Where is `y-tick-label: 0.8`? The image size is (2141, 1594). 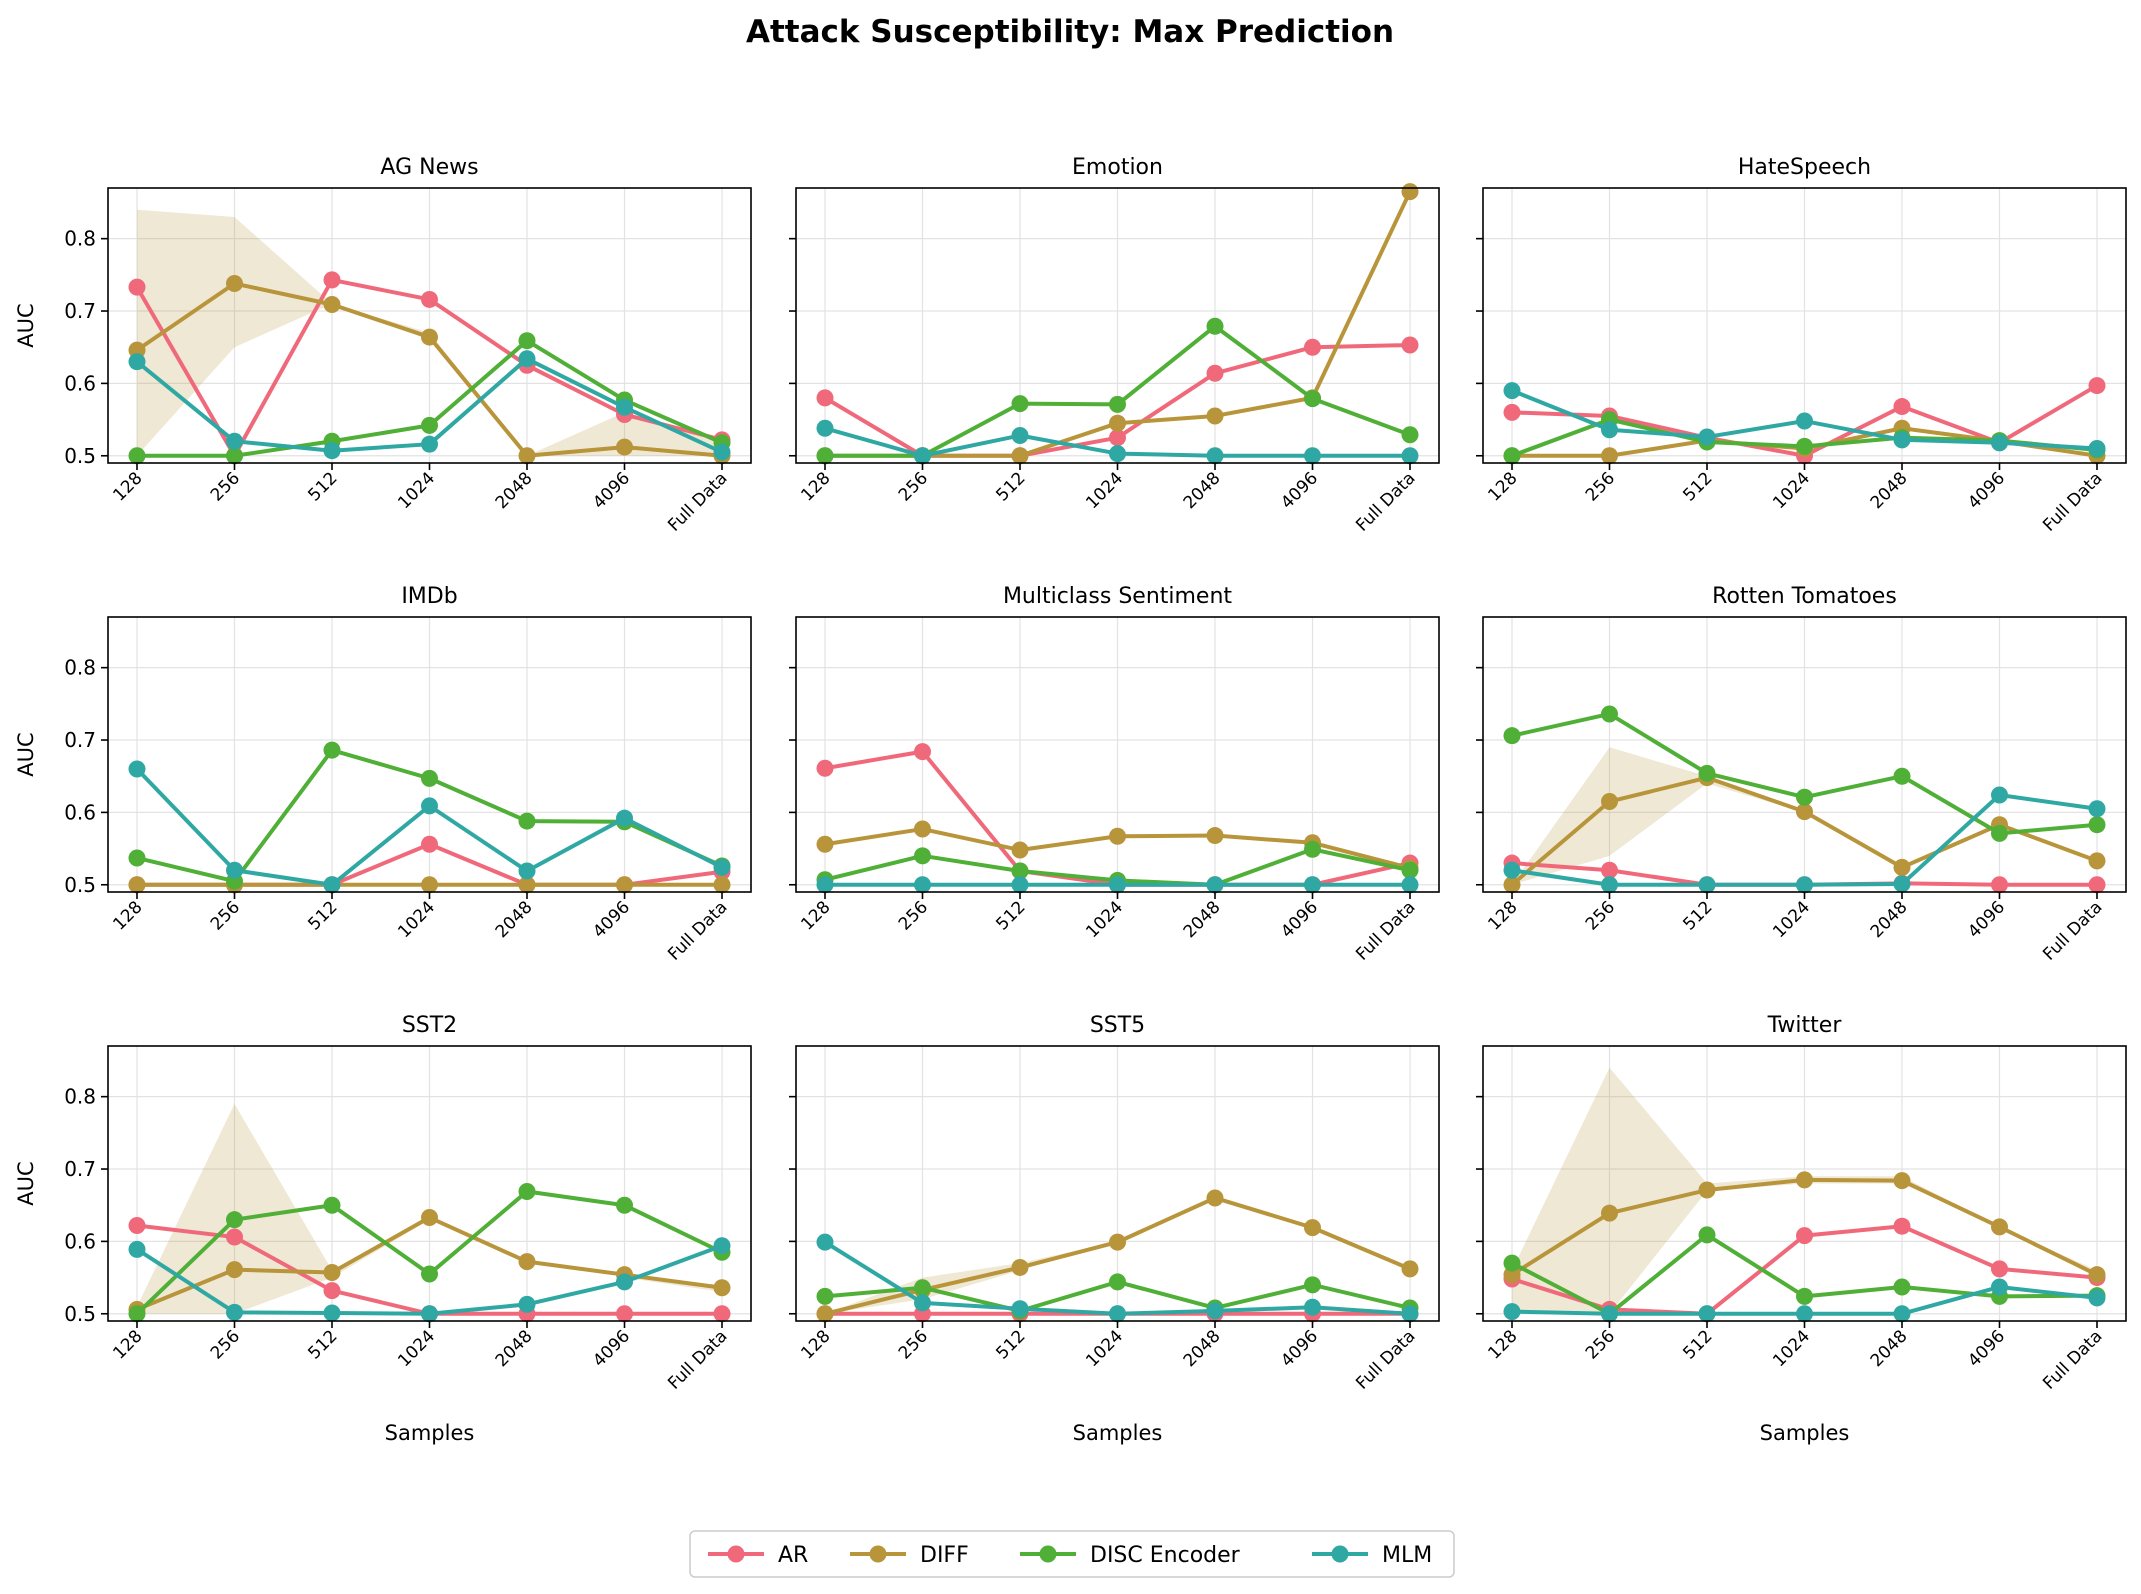
y-tick-label: 0.8 is located at coordinates (80, 239).